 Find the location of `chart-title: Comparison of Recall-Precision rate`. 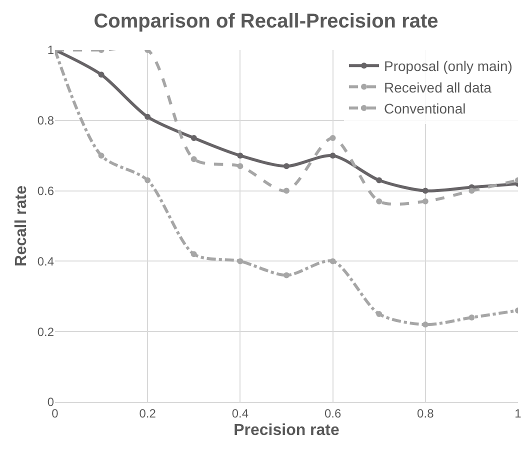

chart-title: Comparison of Recall-Precision rate is located at coordinates (266, 21).